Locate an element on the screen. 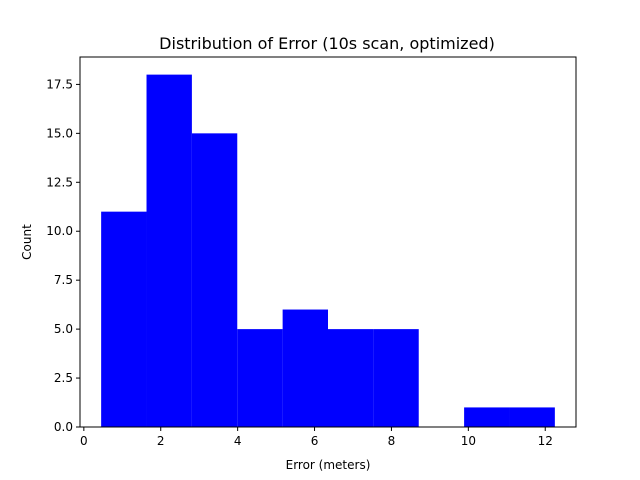  x-axis-ticks: 0 2 4 6 8 10 12 is located at coordinates (316, 437).